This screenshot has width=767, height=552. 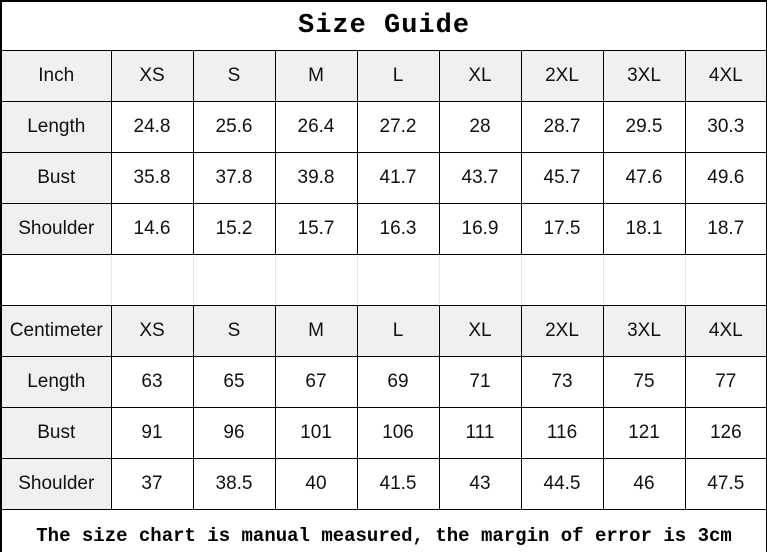 I want to click on value-cell: 47.6, so click(x=644, y=178).